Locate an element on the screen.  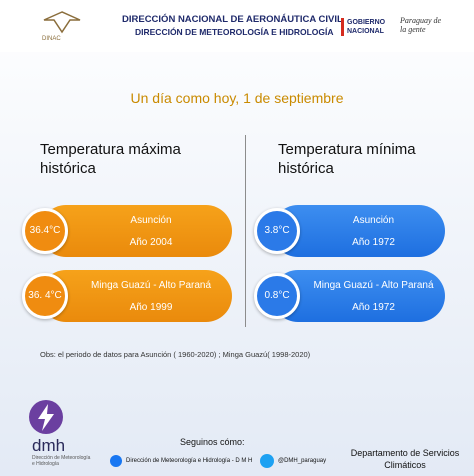
department: Departamento de Servicios Climáticos is located at coordinates (405, 459).